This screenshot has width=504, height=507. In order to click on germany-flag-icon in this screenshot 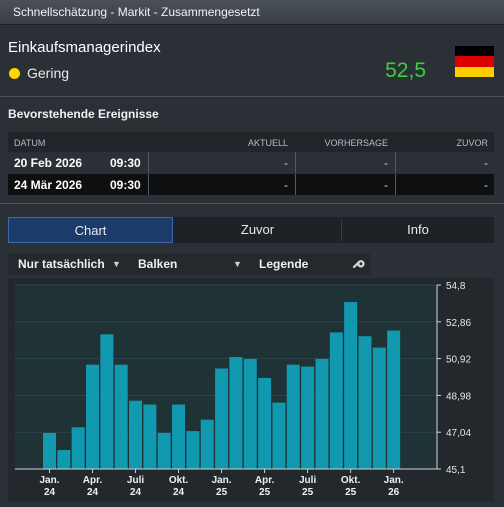, I will do `click(474, 61)`.